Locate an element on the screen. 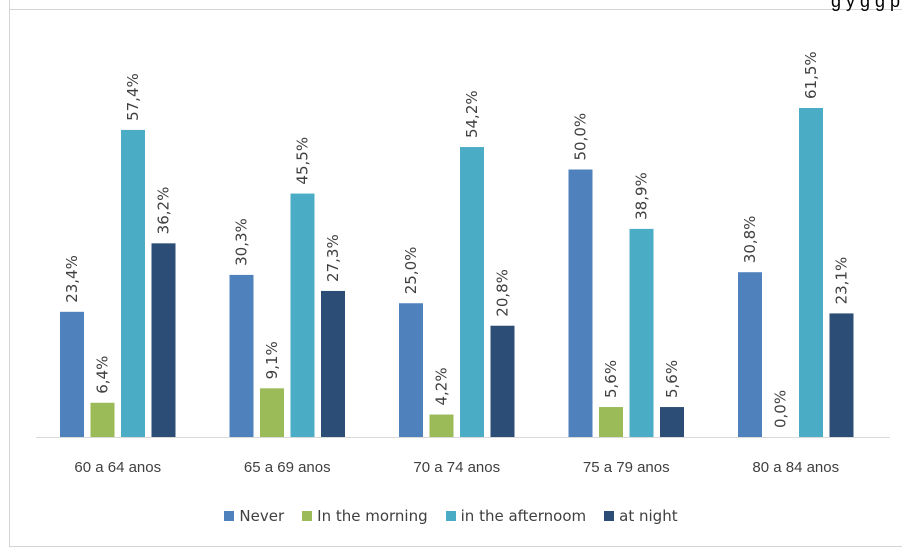 This screenshot has height=547, width=902. data-label: 23,4% is located at coordinates (72, 279).